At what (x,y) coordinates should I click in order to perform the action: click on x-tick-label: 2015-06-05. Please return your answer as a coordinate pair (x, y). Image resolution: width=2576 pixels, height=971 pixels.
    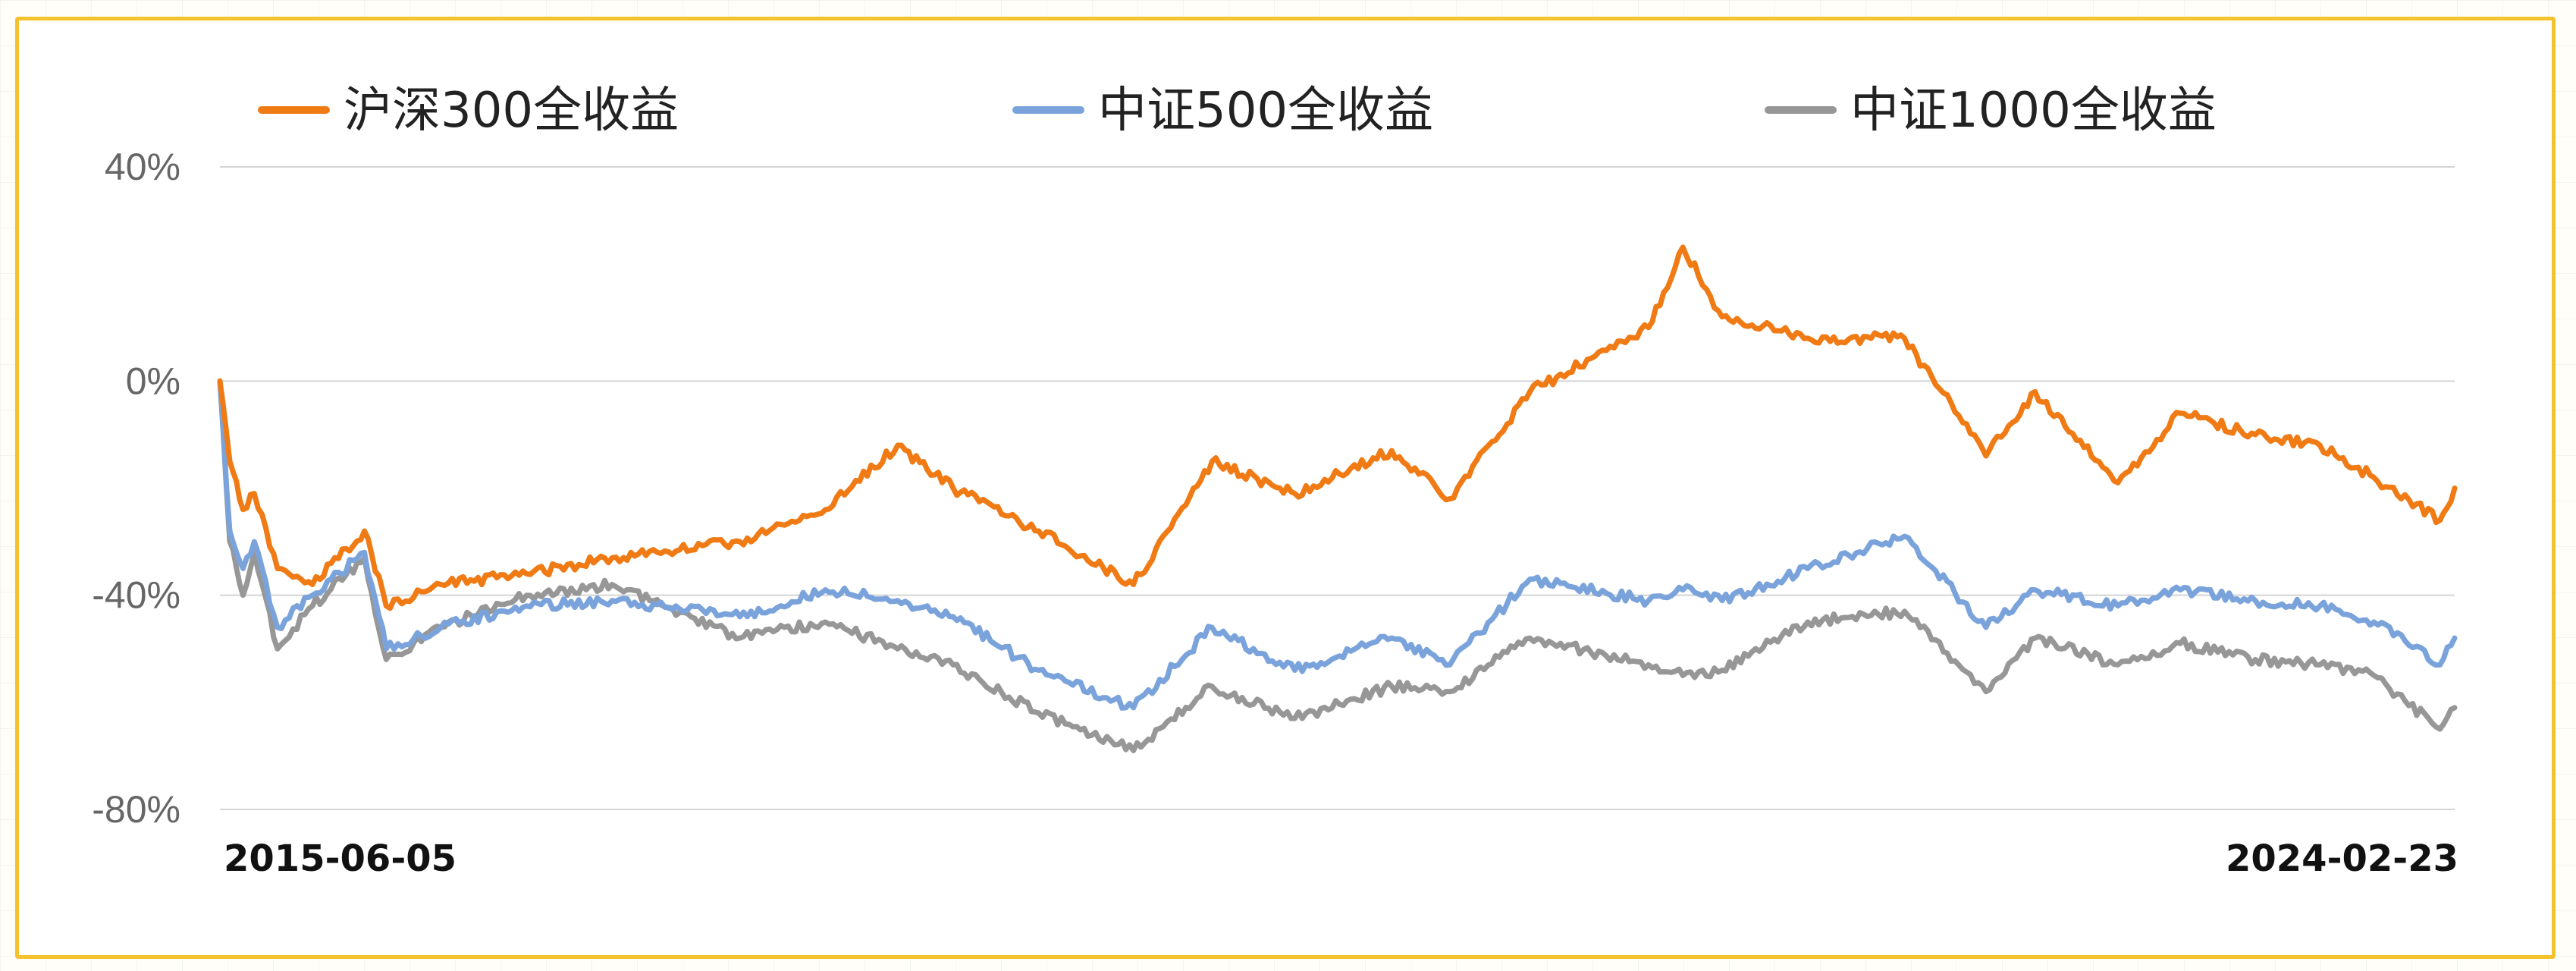
    Looking at the image, I should click on (340, 858).